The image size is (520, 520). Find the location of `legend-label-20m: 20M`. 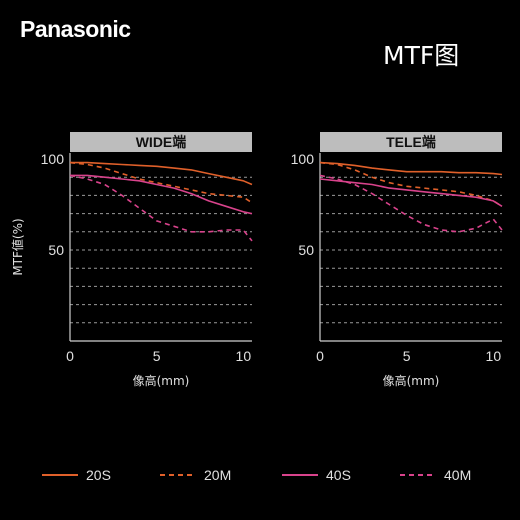

legend-label-20m: 20M is located at coordinates (217, 475).